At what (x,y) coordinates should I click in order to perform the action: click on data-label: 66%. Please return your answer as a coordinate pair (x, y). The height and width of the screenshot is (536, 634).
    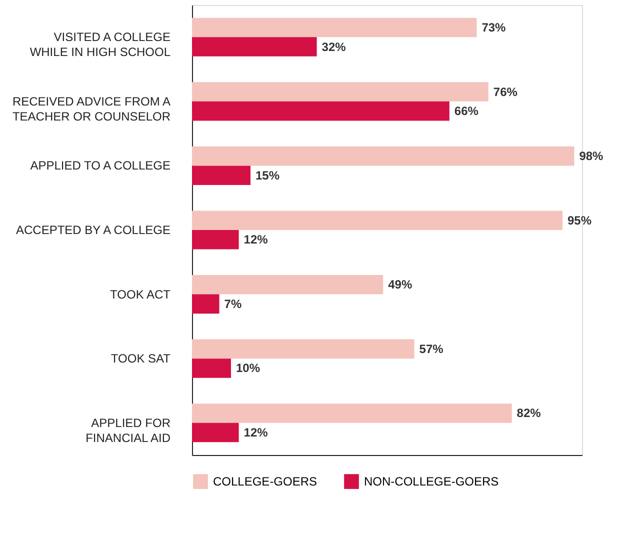
    Looking at the image, I should click on (466, 111).